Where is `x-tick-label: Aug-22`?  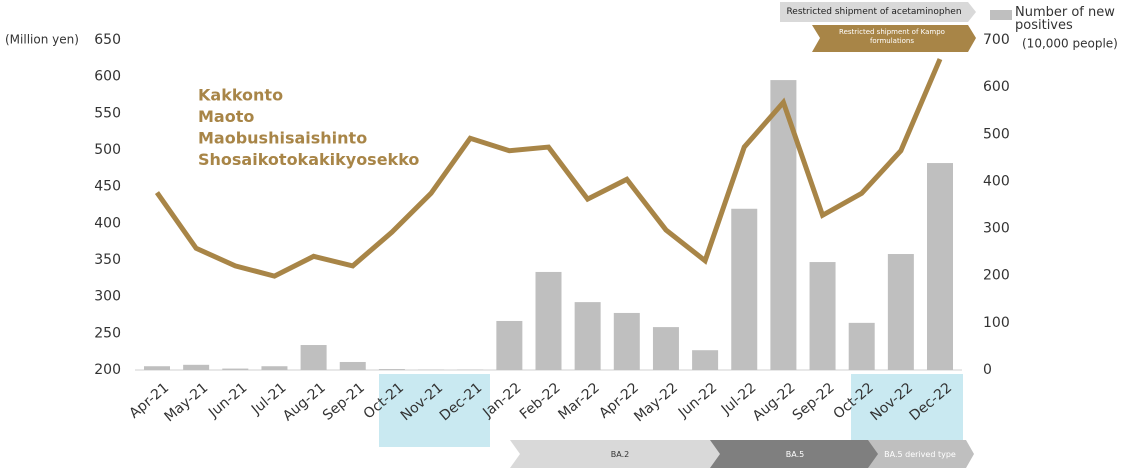
x-tick-label: Aug-22 is located at coordinates (774, 402).